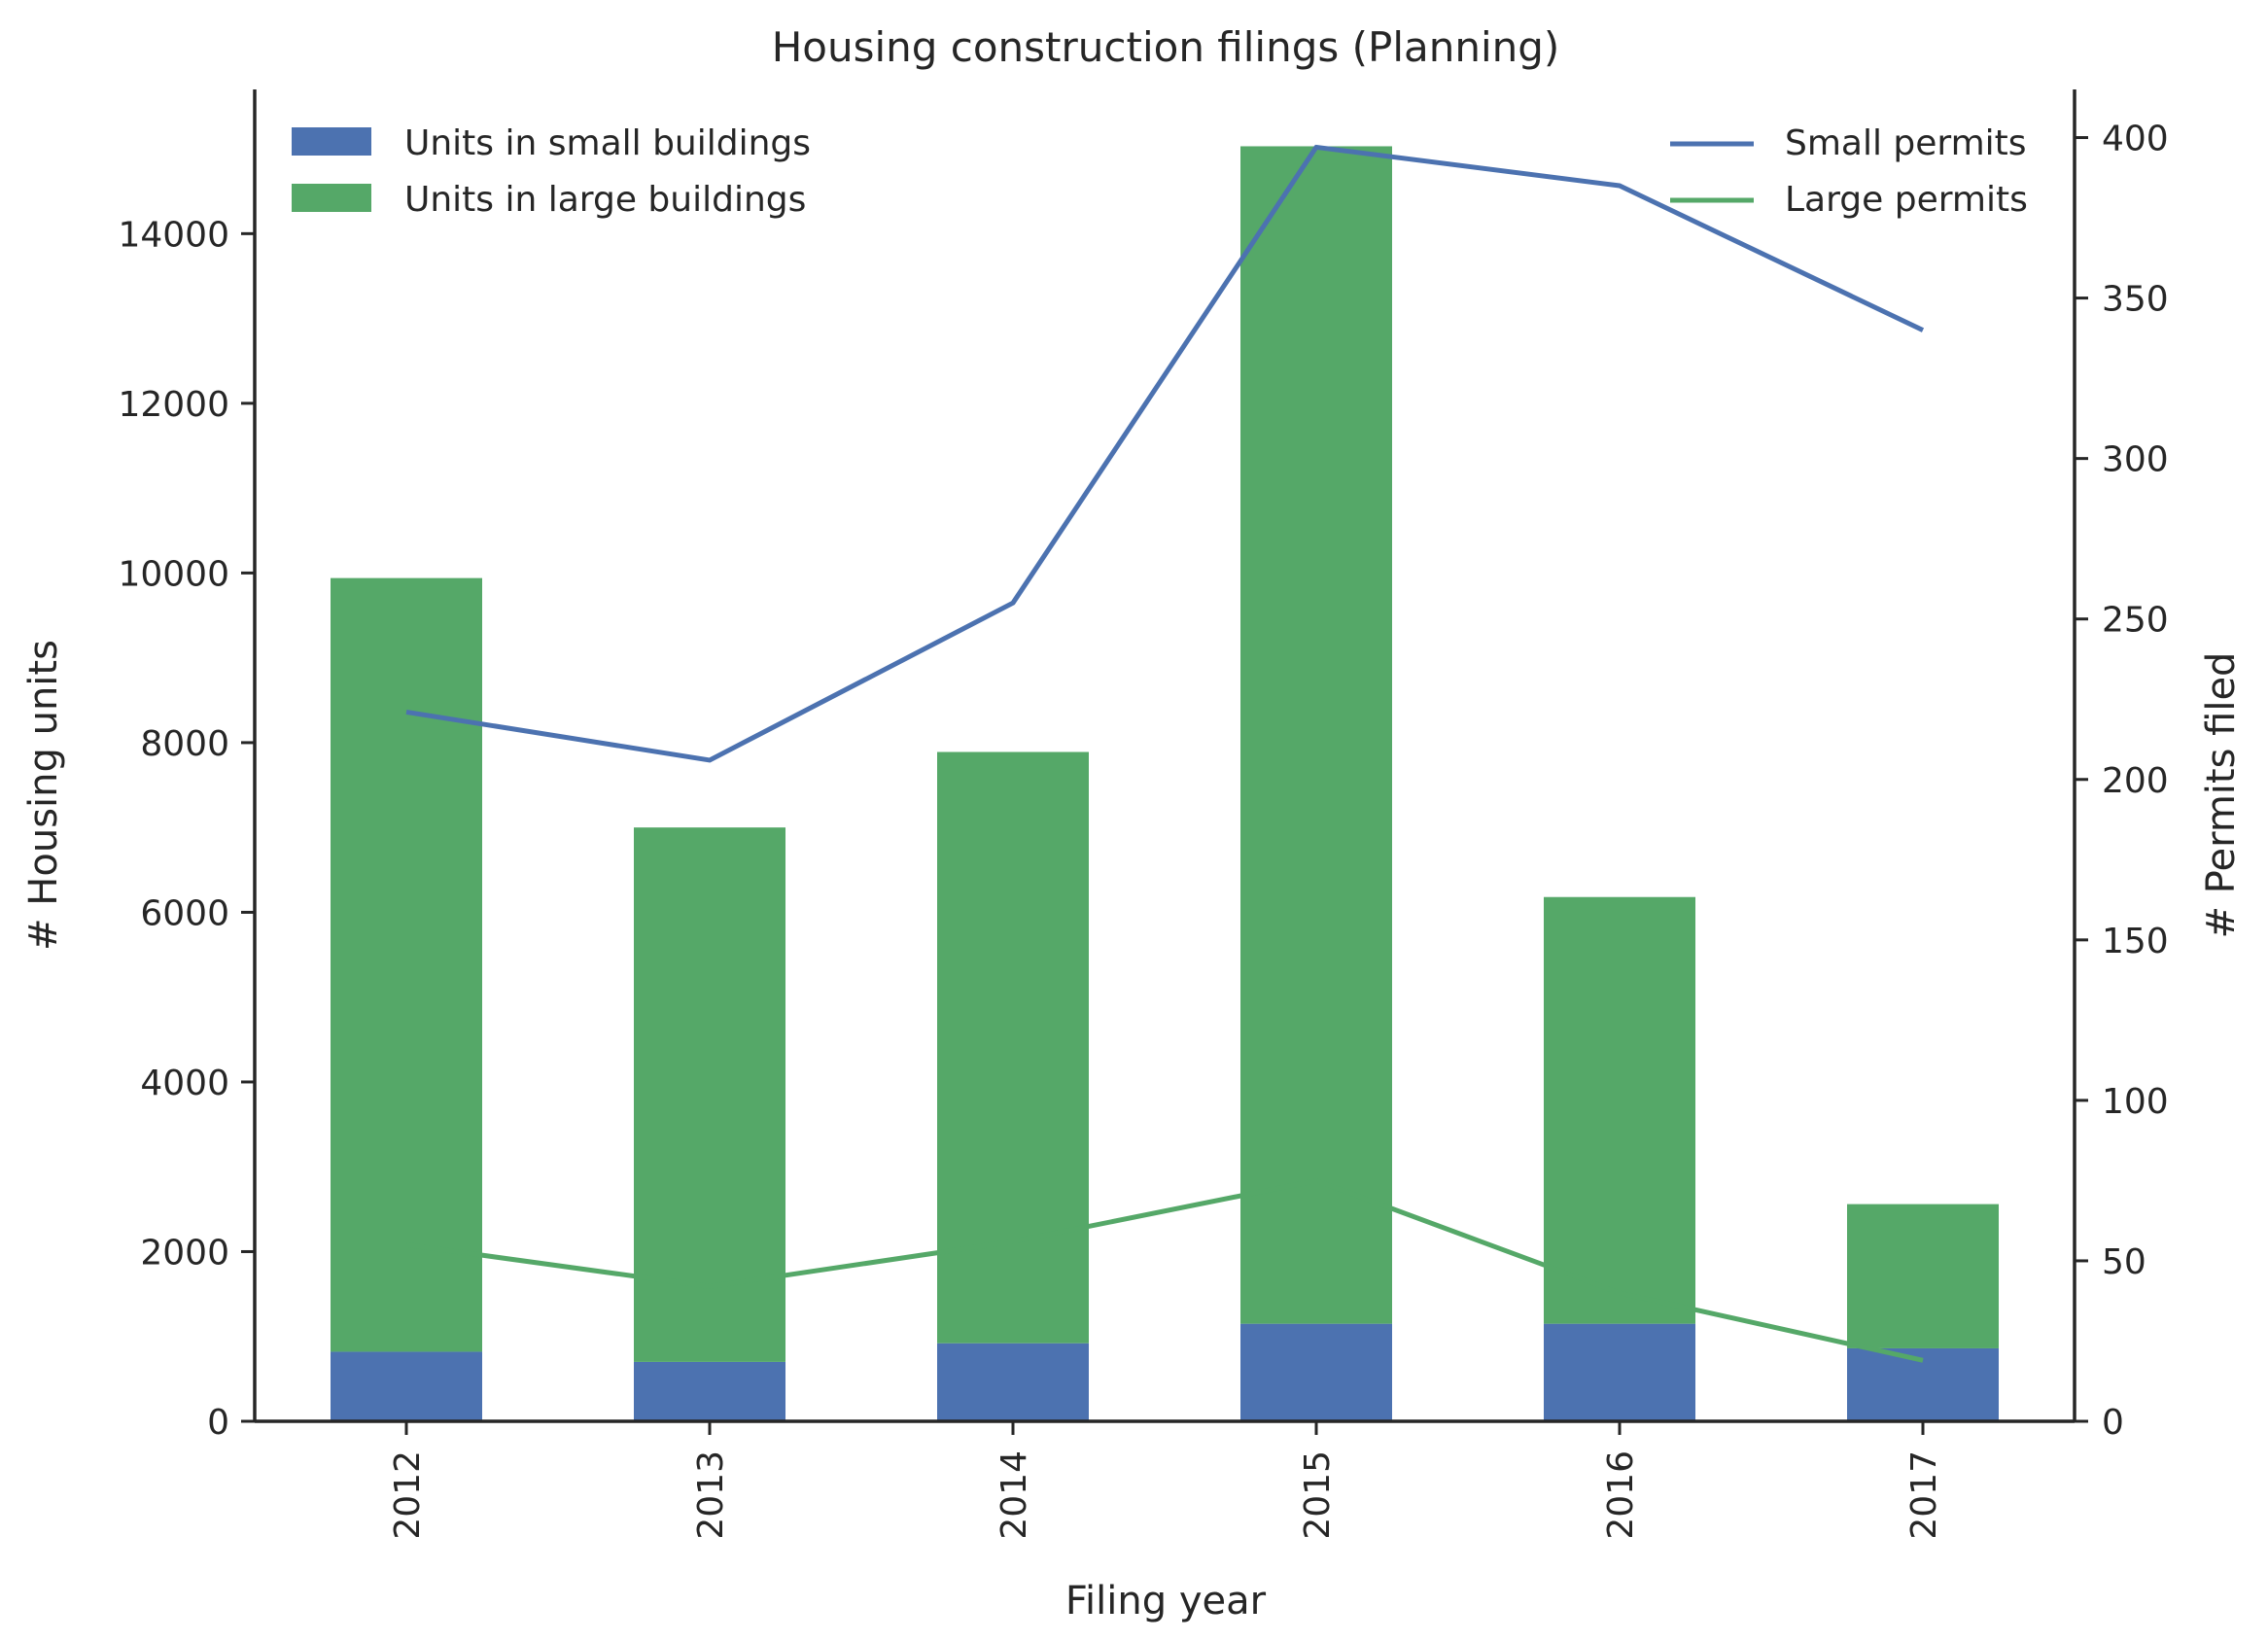 This screenshot has height=1641, width=2268. Describe the element at coordinates (605, 200) in the screenshot. I see `legend-label: Units in large buildings` at that location.